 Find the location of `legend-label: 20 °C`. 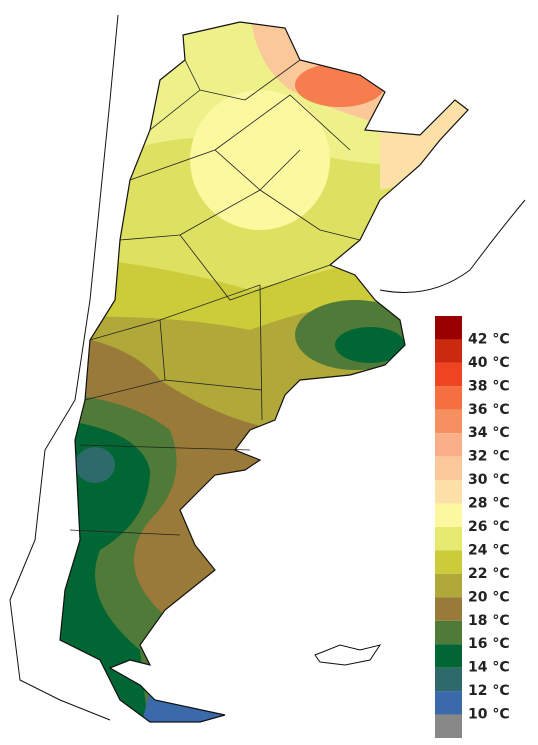

legend-label: 20 °C is located at coordinates (489, 597).